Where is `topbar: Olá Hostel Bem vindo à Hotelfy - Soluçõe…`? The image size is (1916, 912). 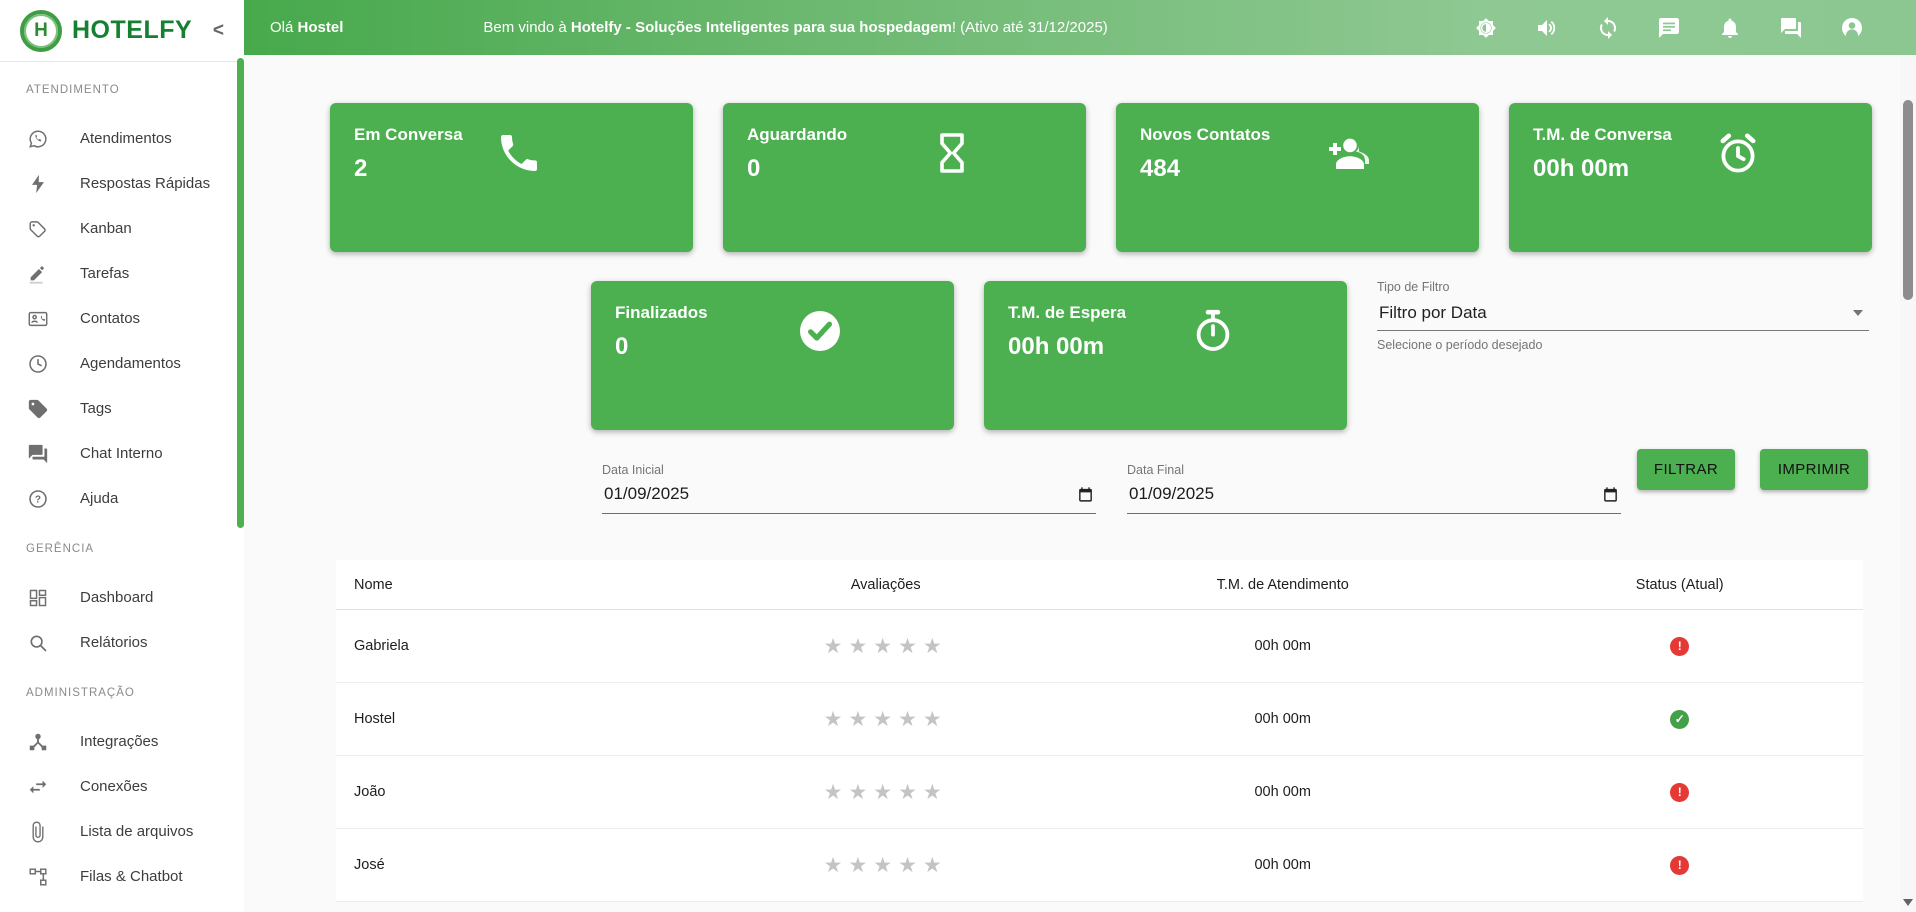 topbar: Olá Hostel Bem vindo à Hotelfy - Soluçõe… is located at coordinates (1080, 27).